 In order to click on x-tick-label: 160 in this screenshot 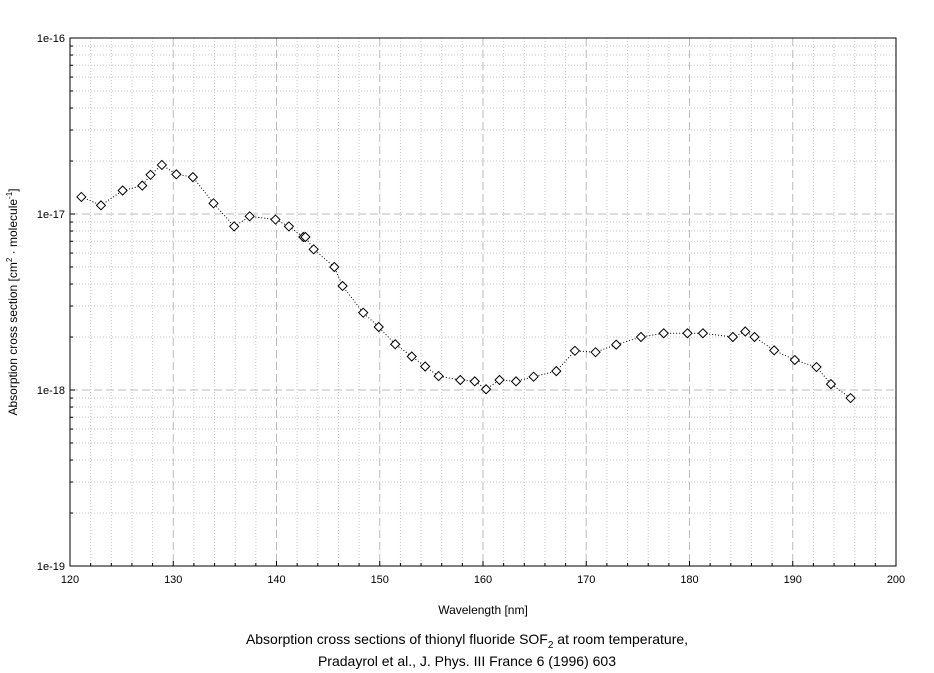, I will do `click(483, 580)`.